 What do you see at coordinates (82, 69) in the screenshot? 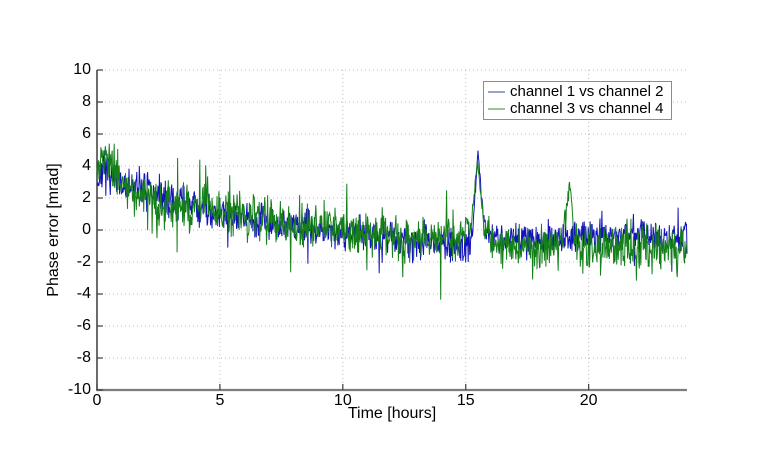
I see `y-tick-label-10: 10` at bounding box center [82, 69].